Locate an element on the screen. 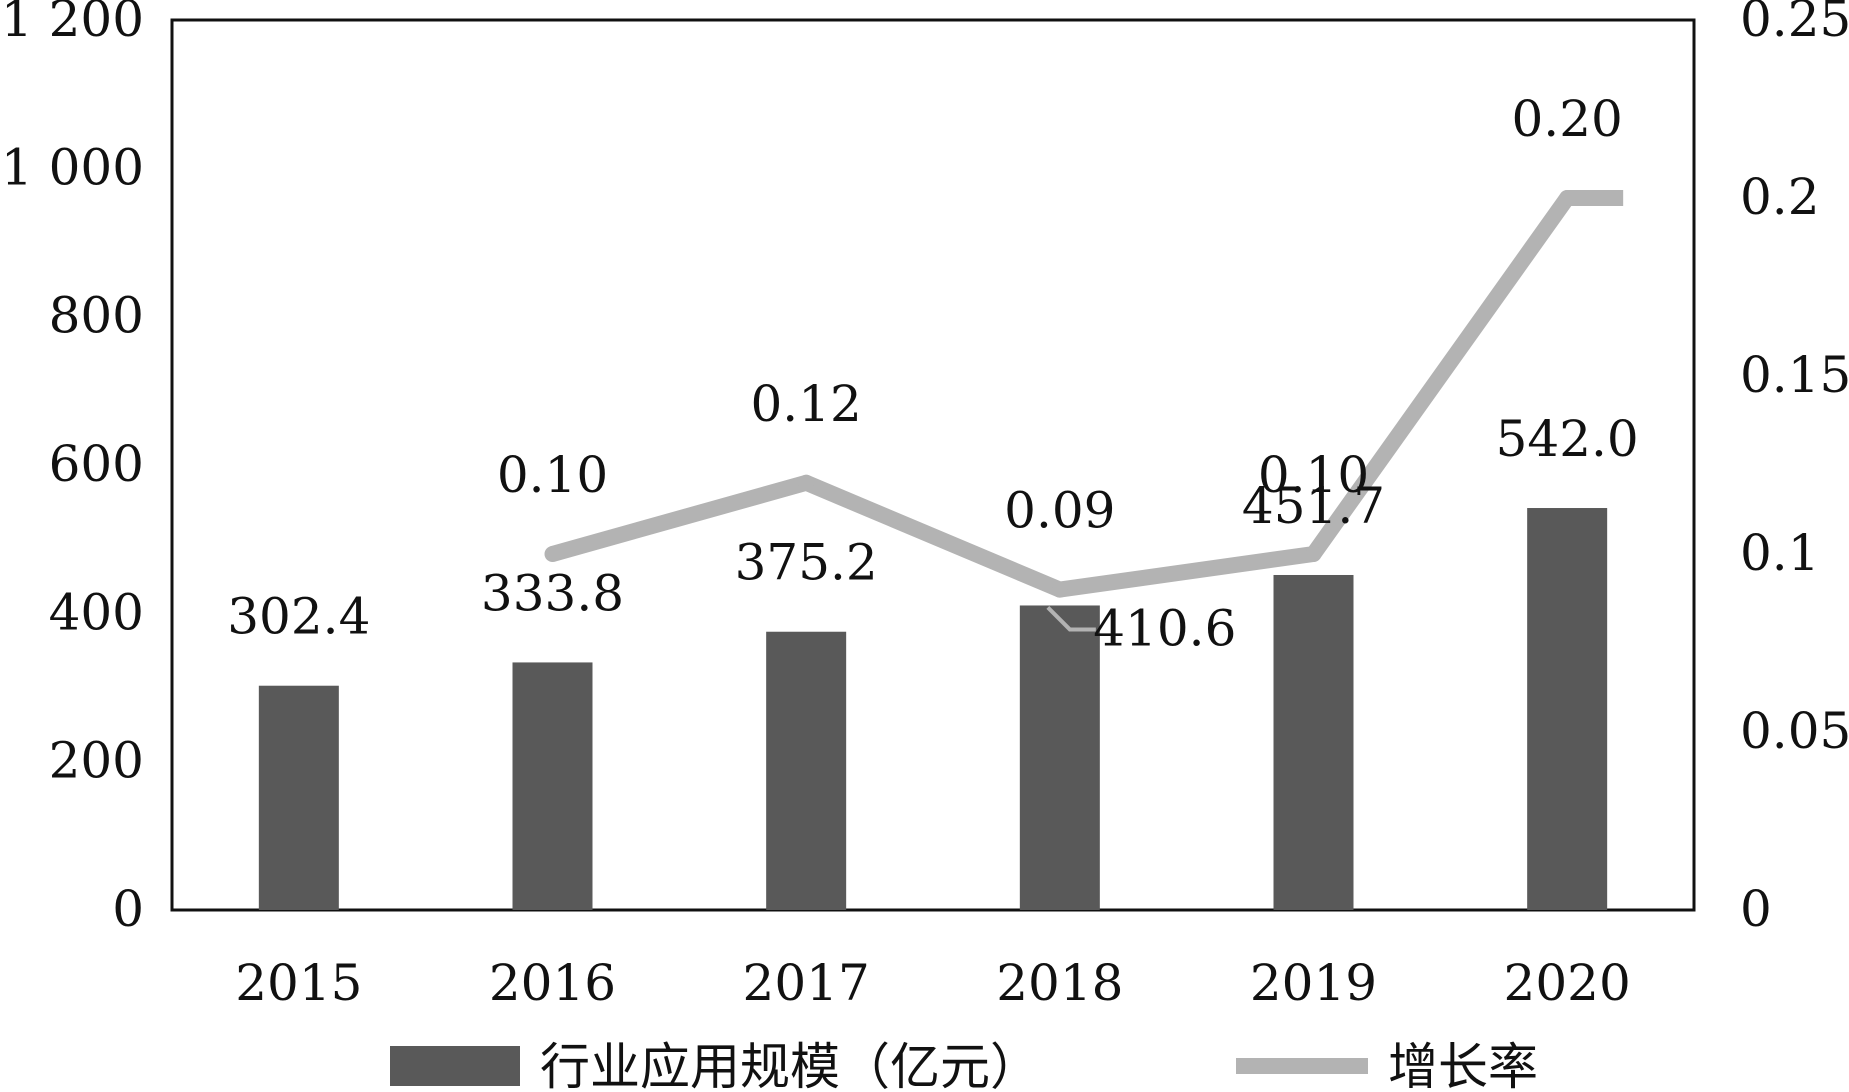 Image resolution: width=1849 pixels, height=1092 pixels. legend-bar-label: 行业应用规模（亿元） is located at coordinates (790, 1065).